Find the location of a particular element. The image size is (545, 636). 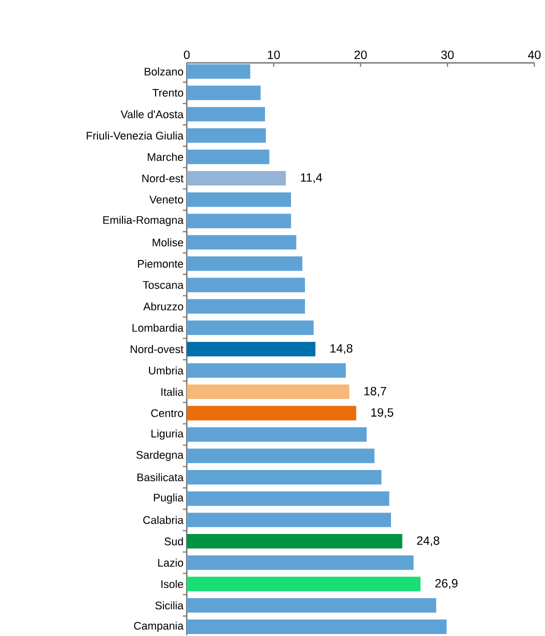

y-tick-label: Sicilia is located at coordinates (170, 605).